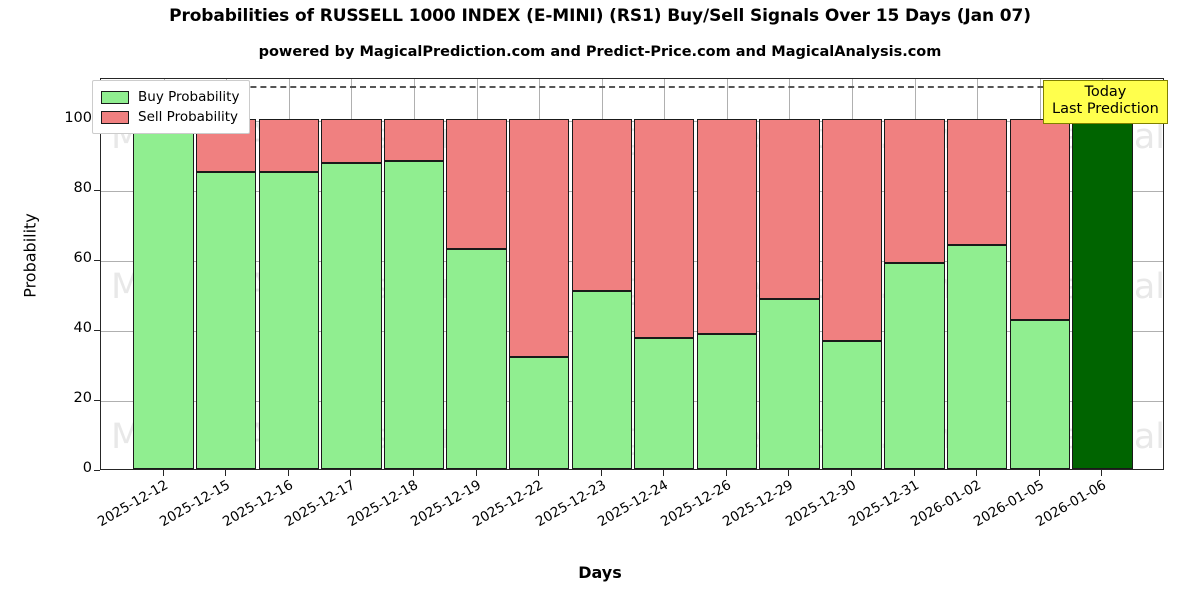 The image size is (1200, 600). Describe the element at coordinates (82, 258) in the screenshot. I see `y-axis-tick-label: 60` at that location.